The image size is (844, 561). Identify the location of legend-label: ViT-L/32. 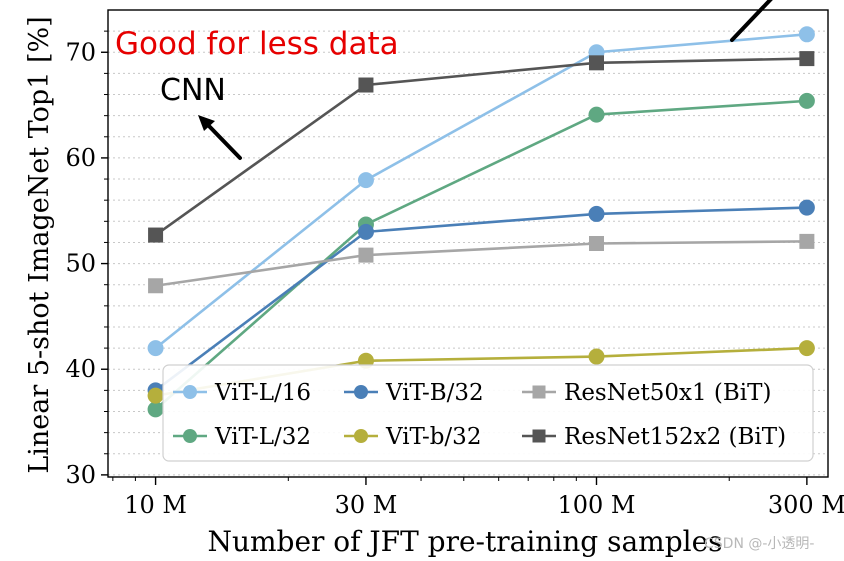
(262, 437).